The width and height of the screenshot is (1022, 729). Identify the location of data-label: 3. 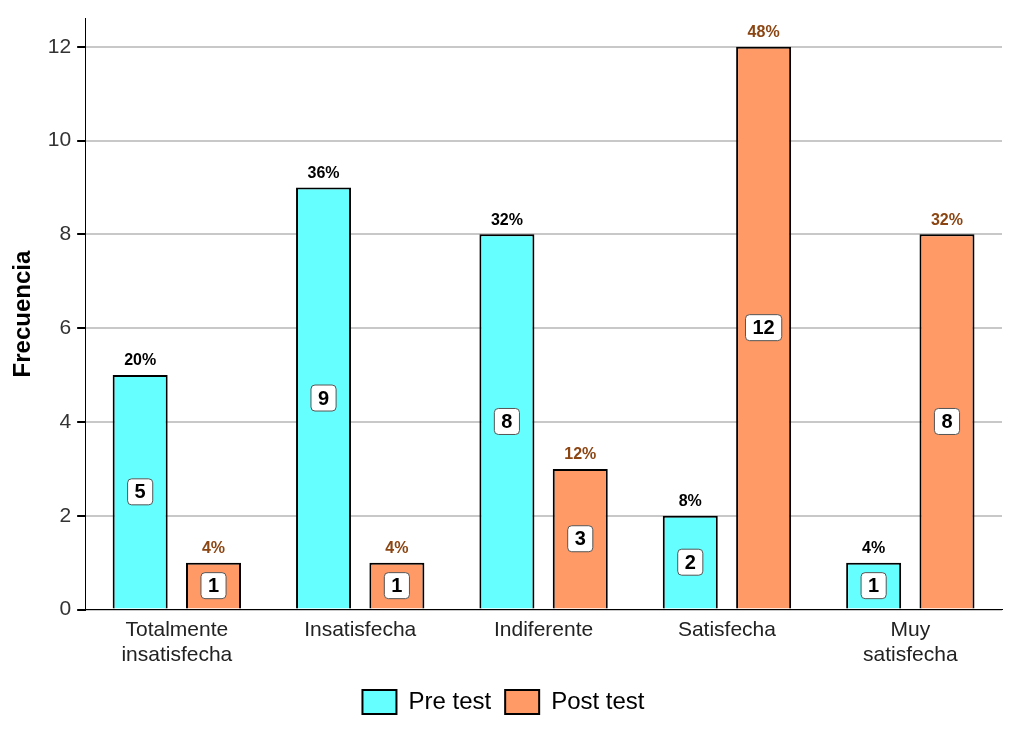
(580, 538).